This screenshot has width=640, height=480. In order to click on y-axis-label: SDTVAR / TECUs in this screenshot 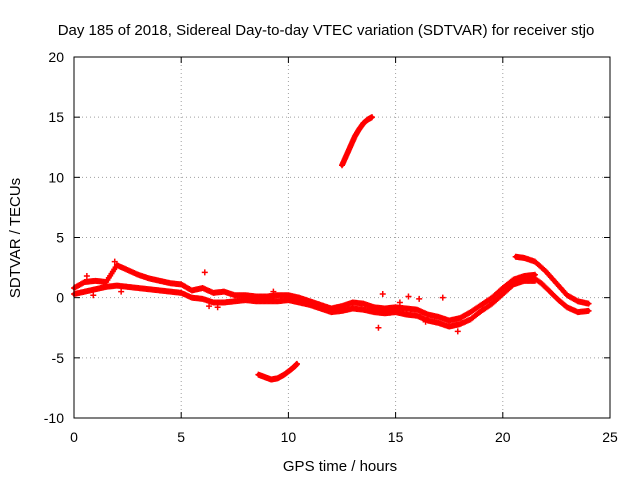, I will do `click(15, 238)`.